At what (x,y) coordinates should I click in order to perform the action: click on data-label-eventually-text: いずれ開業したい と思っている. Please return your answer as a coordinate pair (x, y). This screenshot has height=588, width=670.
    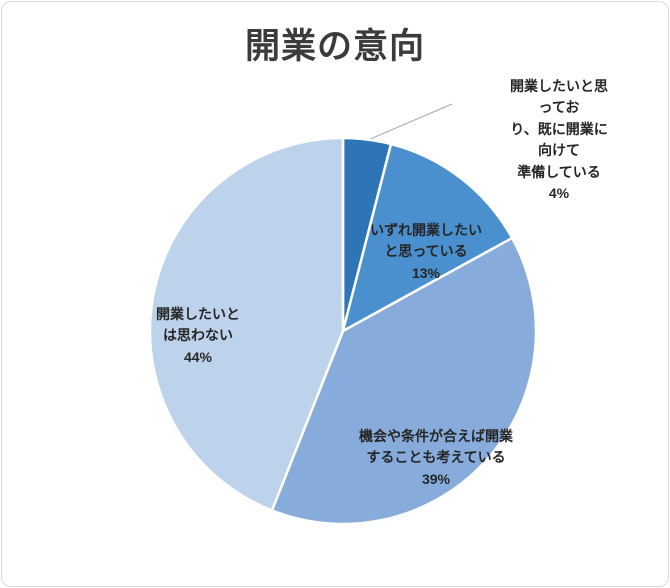
    Looking at the image, I should click on (426, 240).